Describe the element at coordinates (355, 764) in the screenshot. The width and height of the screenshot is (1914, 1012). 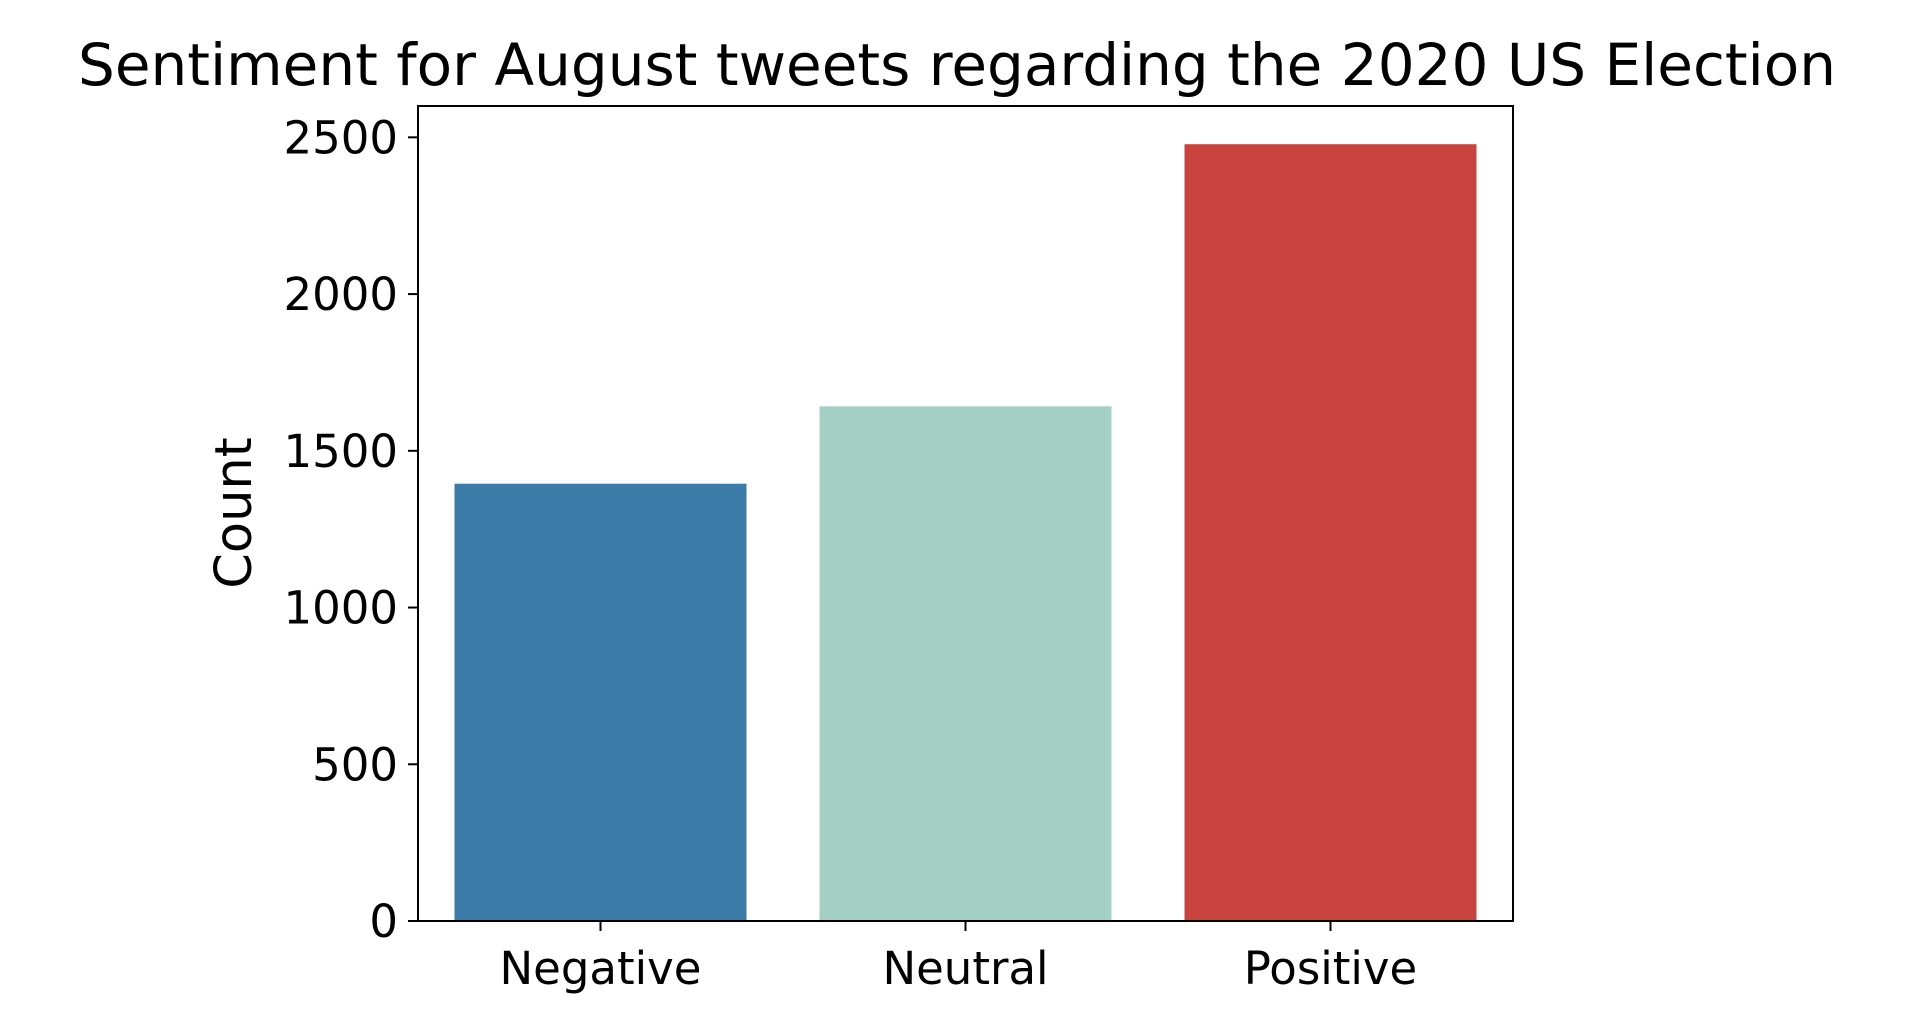
I see `y-tick-label: 500` at that location.